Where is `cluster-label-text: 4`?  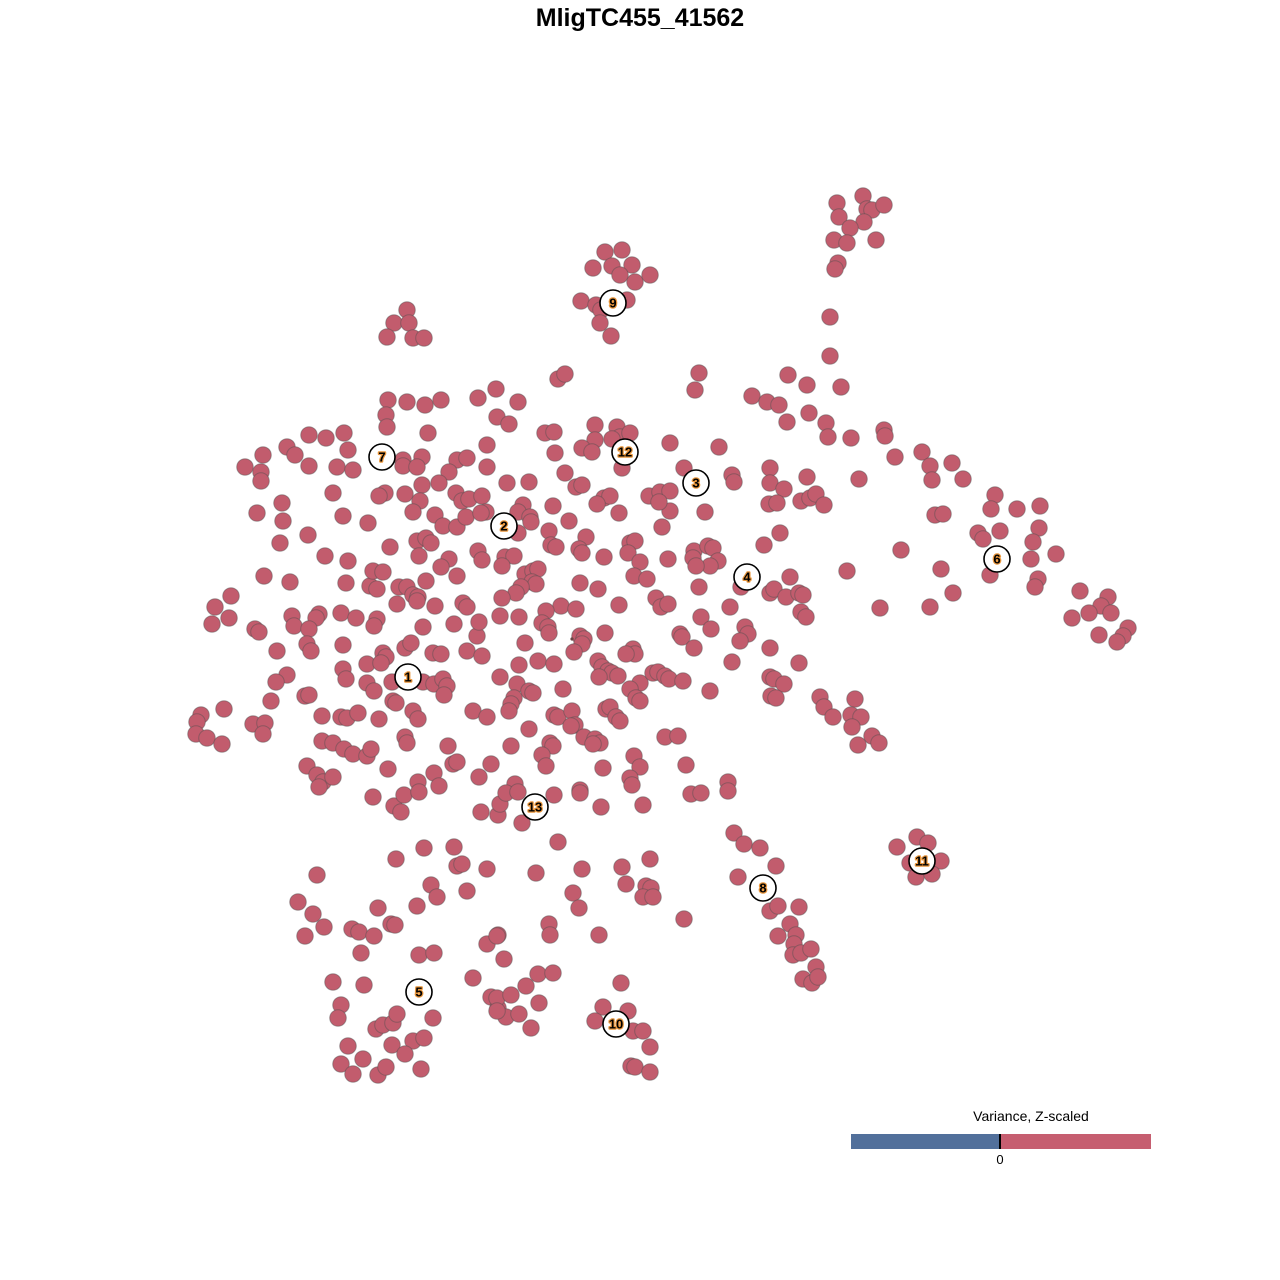
cluster-label-text: 4 is located at coordinates (747, 577).